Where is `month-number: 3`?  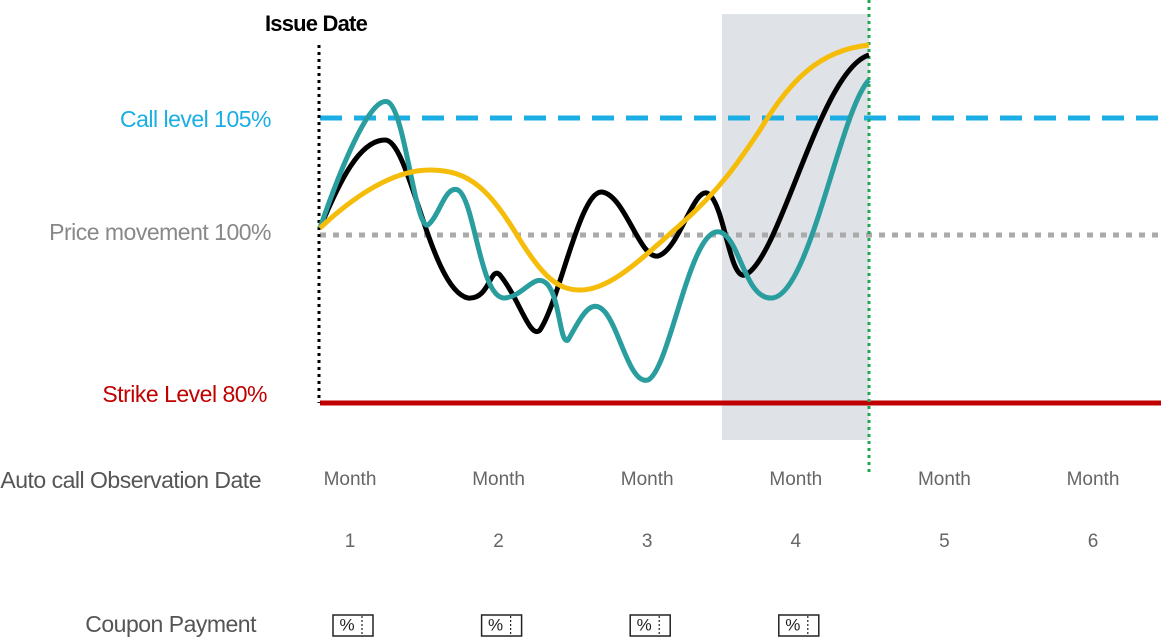 month-number: 3 is located at coordinates (647, 541).